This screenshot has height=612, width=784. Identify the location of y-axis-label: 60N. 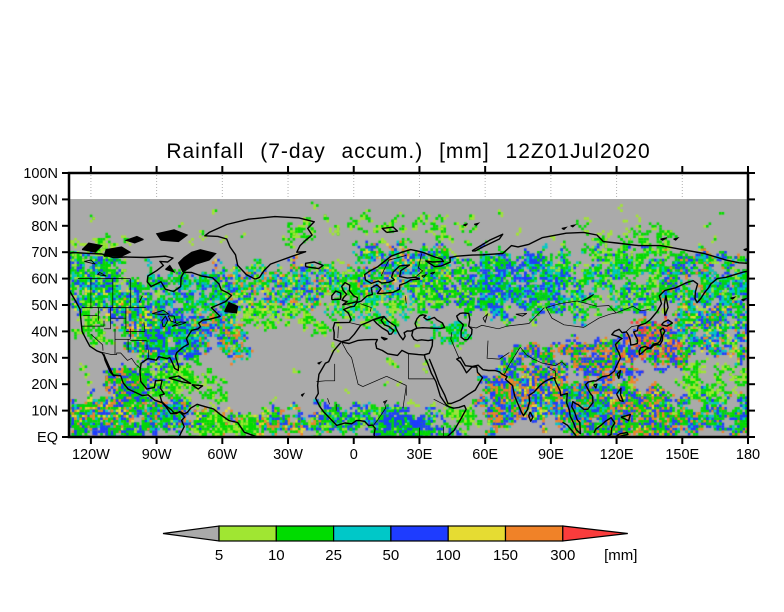
(44, 280).